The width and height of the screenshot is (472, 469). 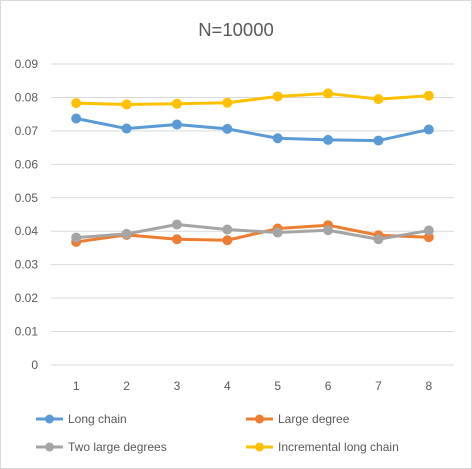 What do you see at coordinates (177, 386) in the screenshot?
I see `x-tick-label: 3` at bounding box center [177, 386].